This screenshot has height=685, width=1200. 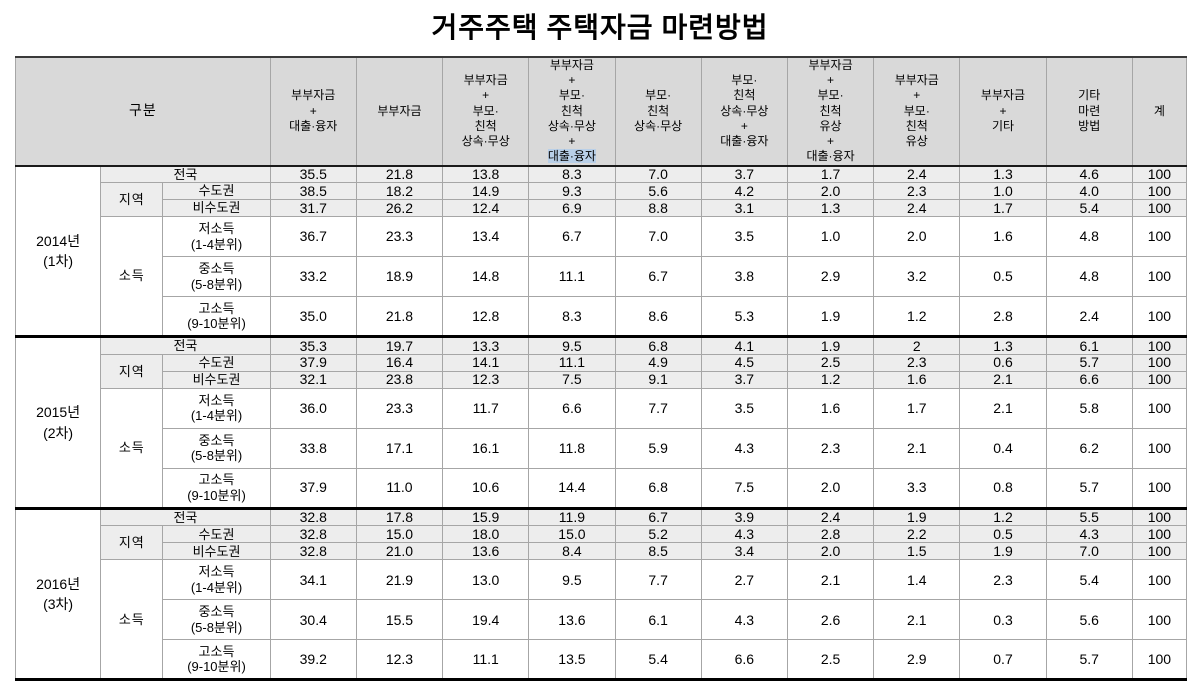 I want to click on selection-highlighted-text: 대출·융자, so click(x=571, y=156).